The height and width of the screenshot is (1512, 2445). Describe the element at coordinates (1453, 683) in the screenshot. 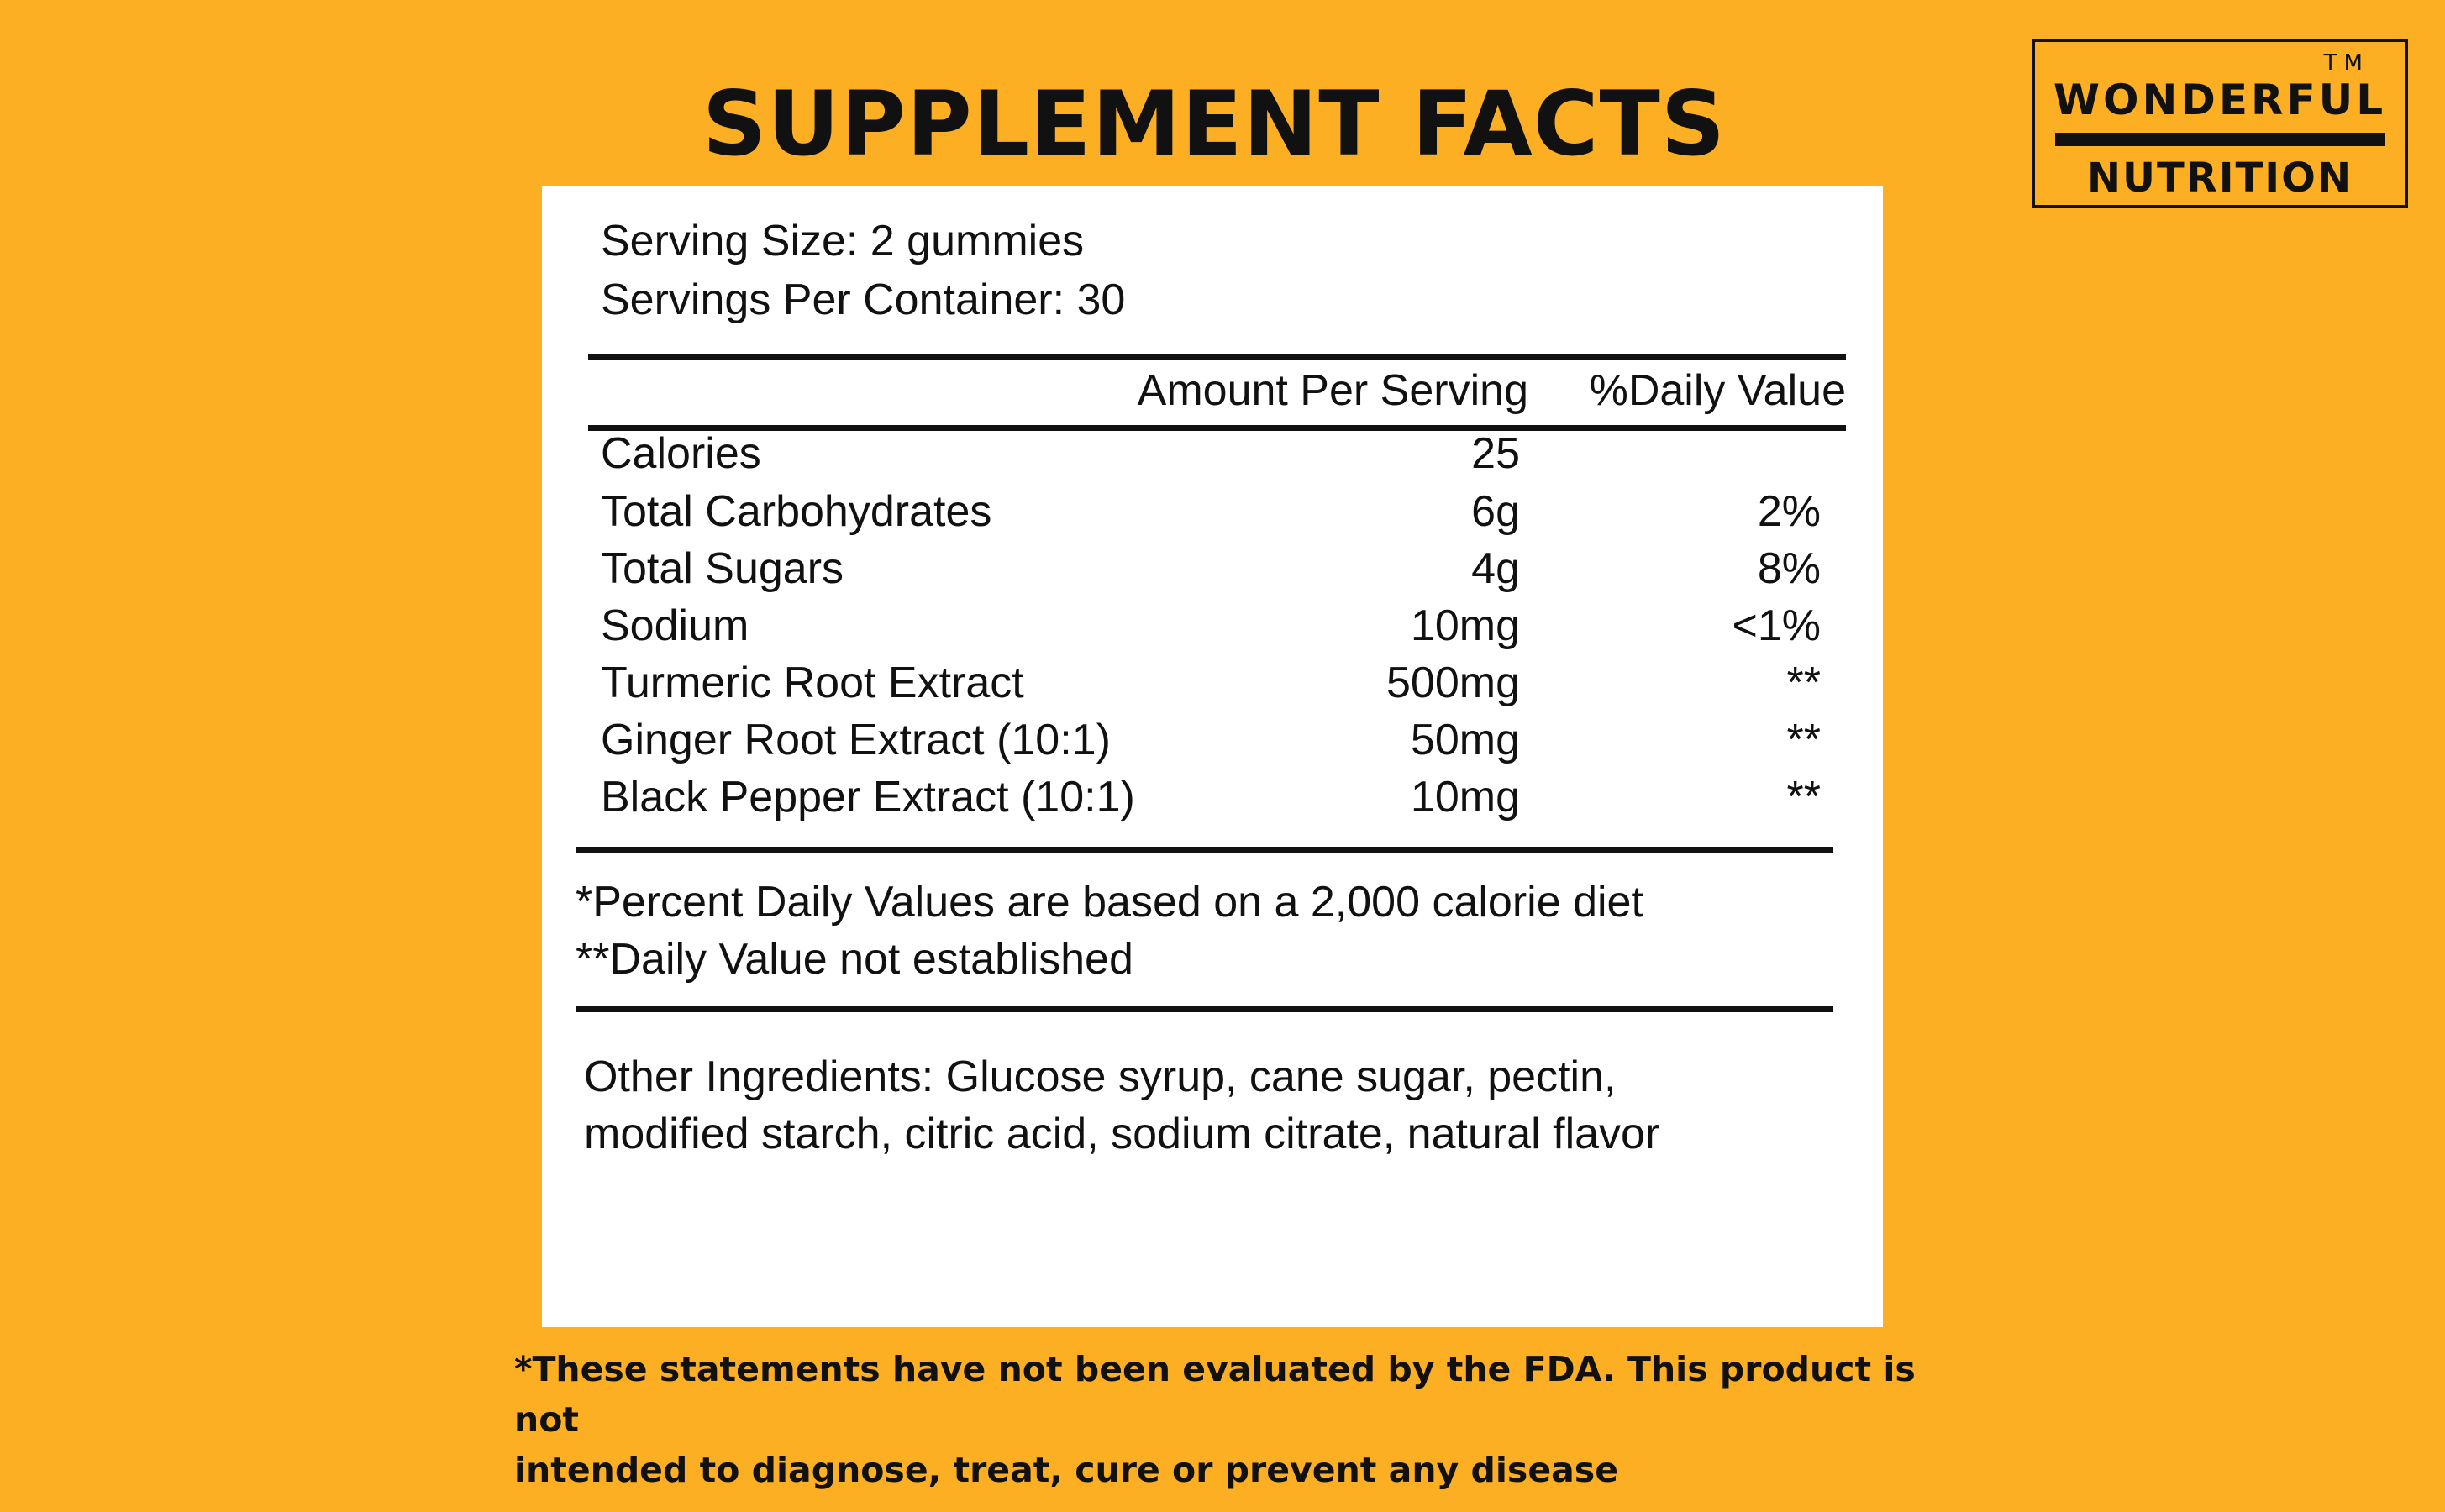

I see `nutrient-amount: 500mg` at that location.